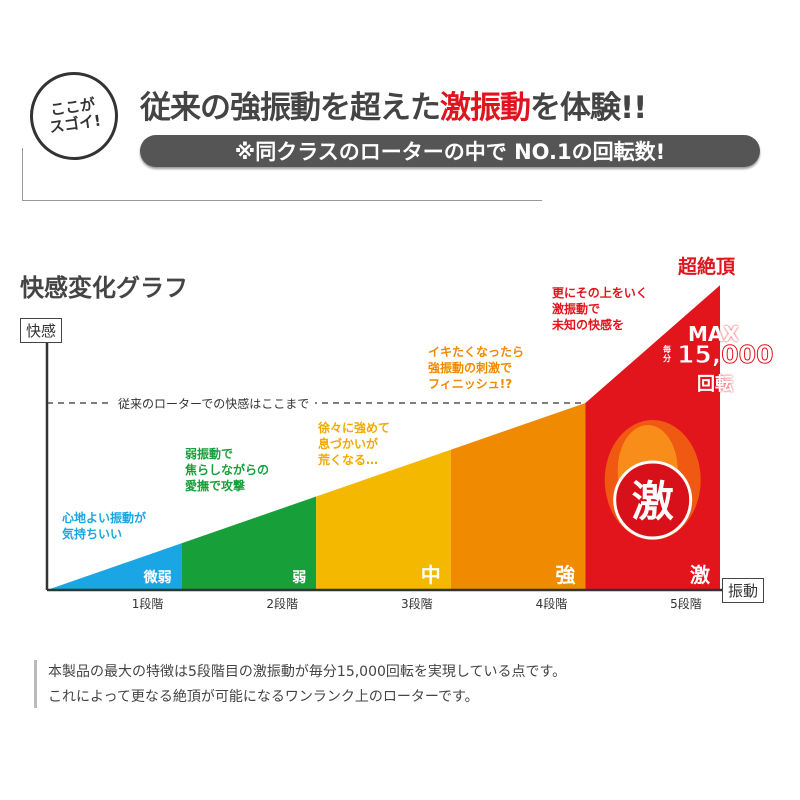 This screenshot has width=800, height=800. I want to click on x-tick-label: 4段階, so click(552, 603).